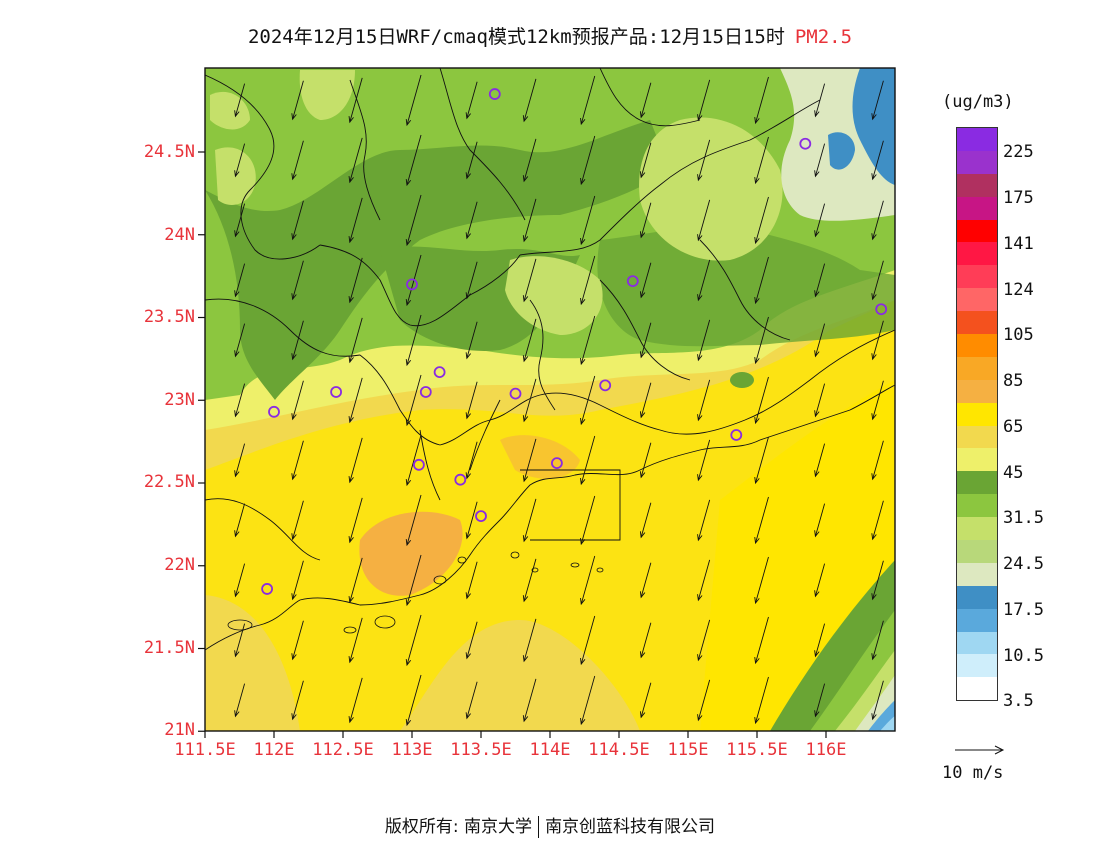 The image size is (1100, 850). I want to click on islands, so click(415, 592).